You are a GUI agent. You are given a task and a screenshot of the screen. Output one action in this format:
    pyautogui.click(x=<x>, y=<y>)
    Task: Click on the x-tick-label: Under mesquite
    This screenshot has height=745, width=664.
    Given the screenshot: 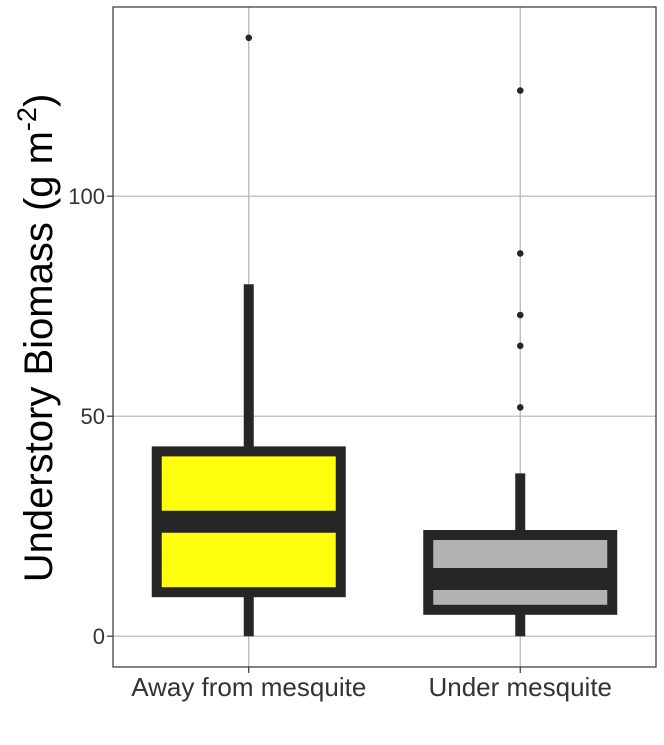 What is the action you would take?
    pyautogui.click(x=520, y=687)
    